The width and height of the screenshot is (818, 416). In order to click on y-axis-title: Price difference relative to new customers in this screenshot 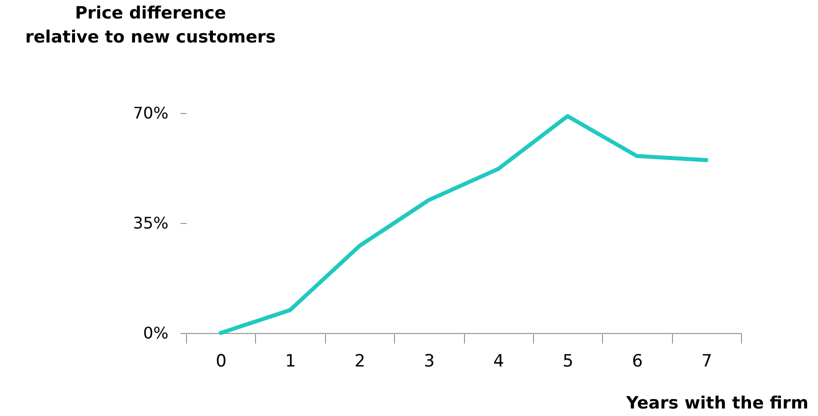, I will do `click(150, 26)`.